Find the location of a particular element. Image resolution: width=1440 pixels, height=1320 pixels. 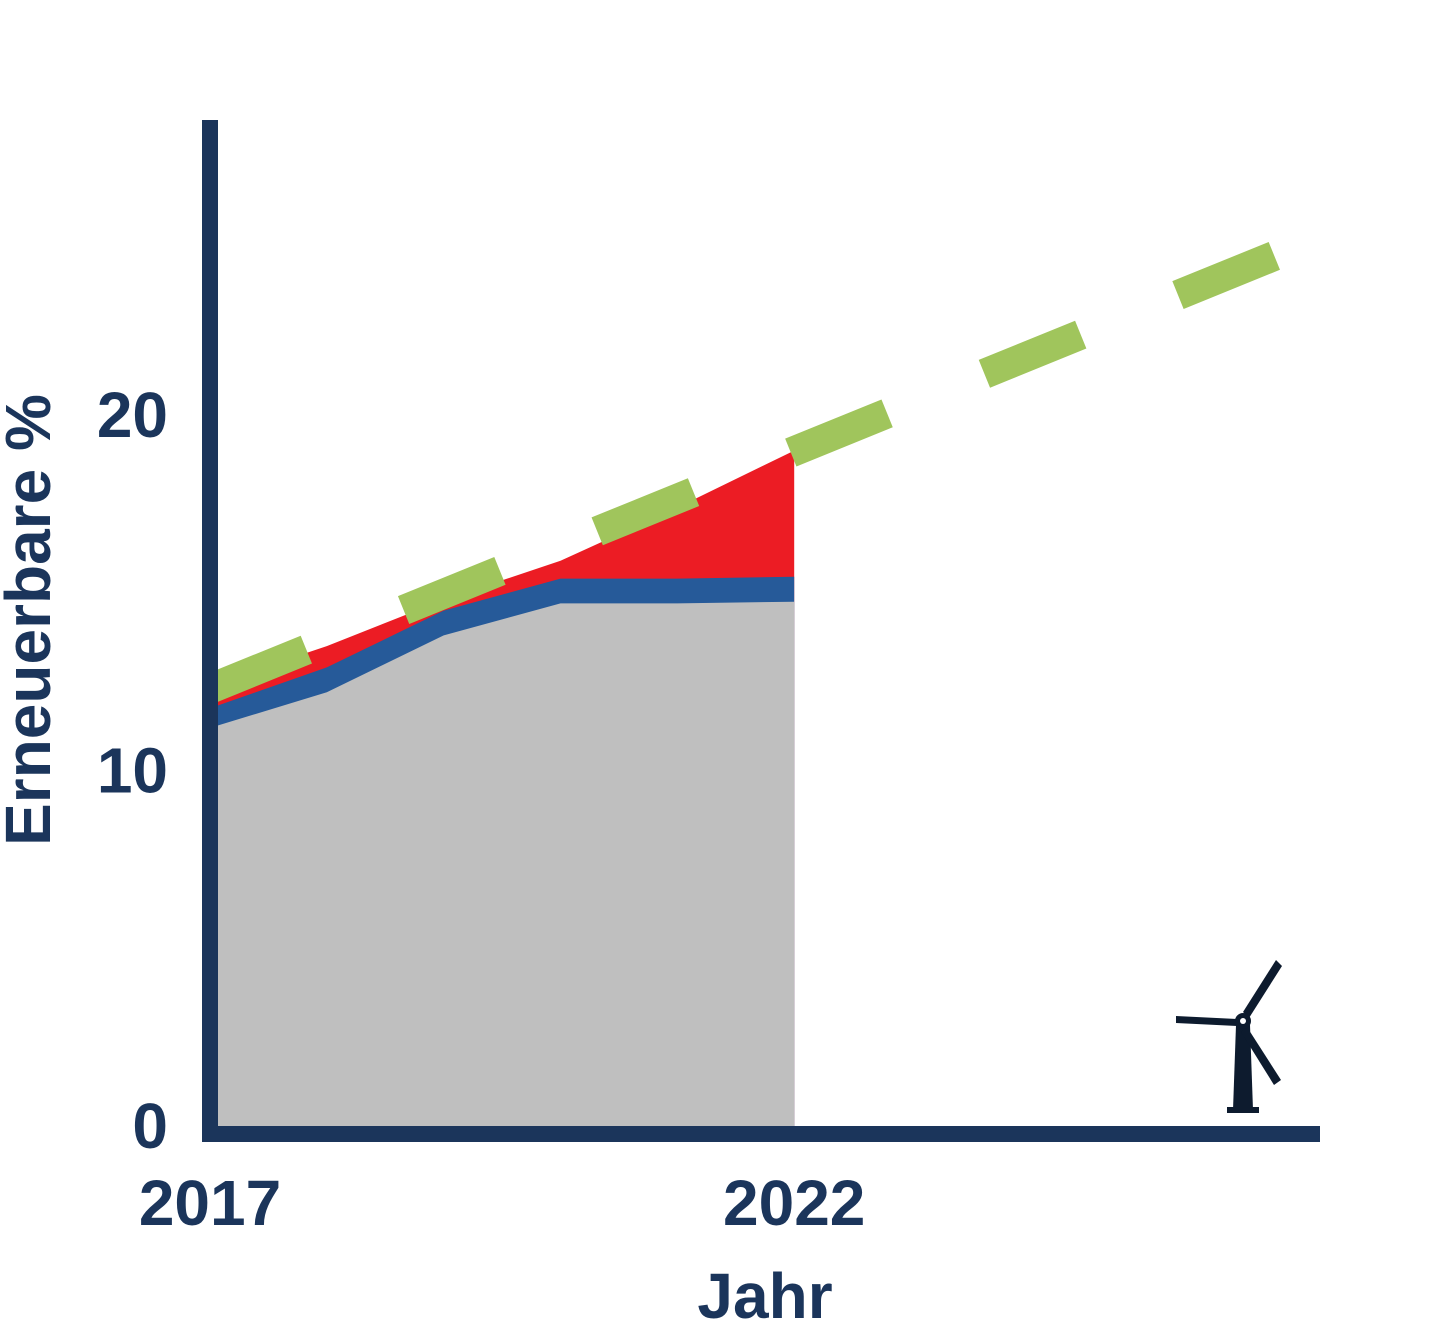

x-axis-title: Jahr is located at coordinates (764, 1290).